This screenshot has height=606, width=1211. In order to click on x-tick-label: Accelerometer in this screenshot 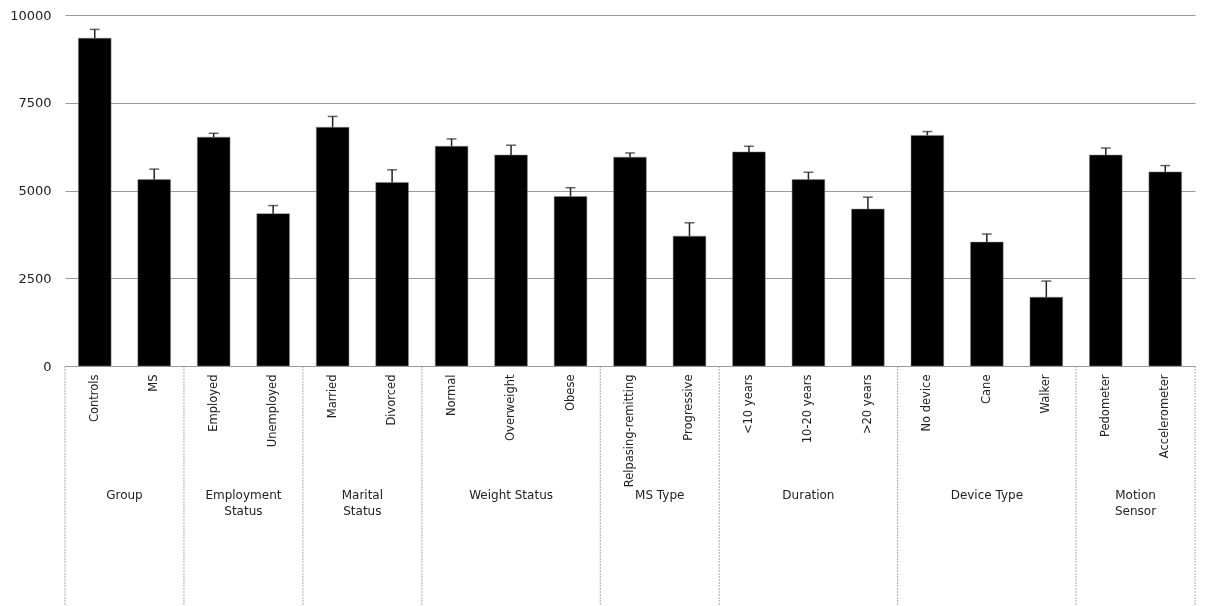, I will do `click(1164, 416)`.